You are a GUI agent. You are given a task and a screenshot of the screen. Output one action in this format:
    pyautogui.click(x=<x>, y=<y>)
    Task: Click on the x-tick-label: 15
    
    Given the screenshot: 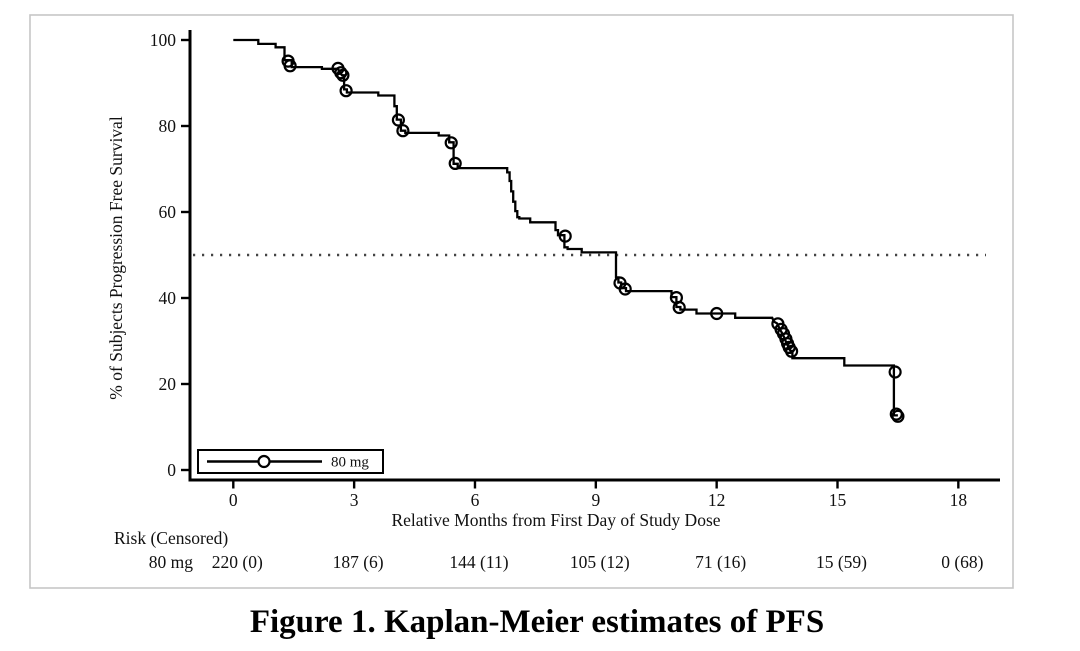 What is the action you would take?
    pyautogui.click(x=838, y=500)
    